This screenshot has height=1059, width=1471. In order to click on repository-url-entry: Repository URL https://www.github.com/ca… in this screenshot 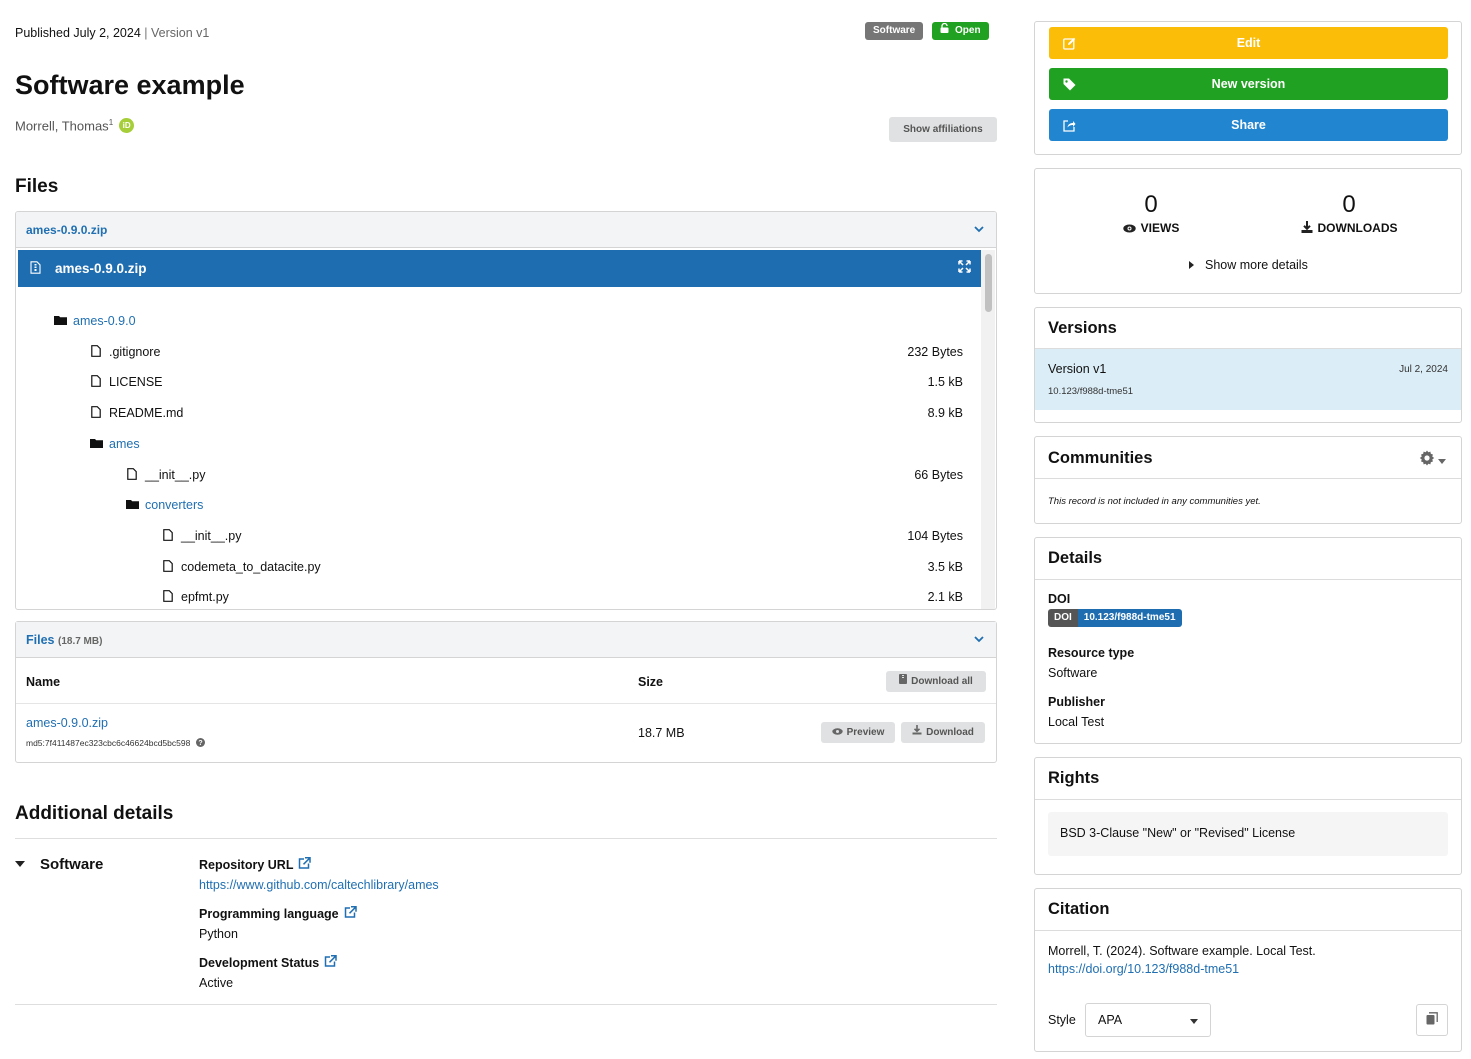, I will do `click(319, 874)`.